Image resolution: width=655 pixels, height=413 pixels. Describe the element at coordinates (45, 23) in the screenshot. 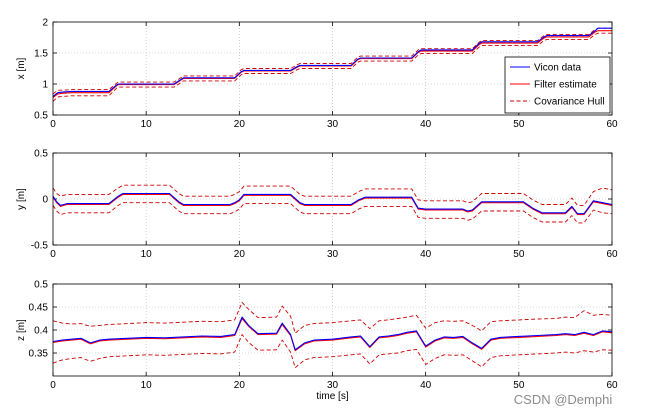

I see `y-tick-label: 2` at that location.